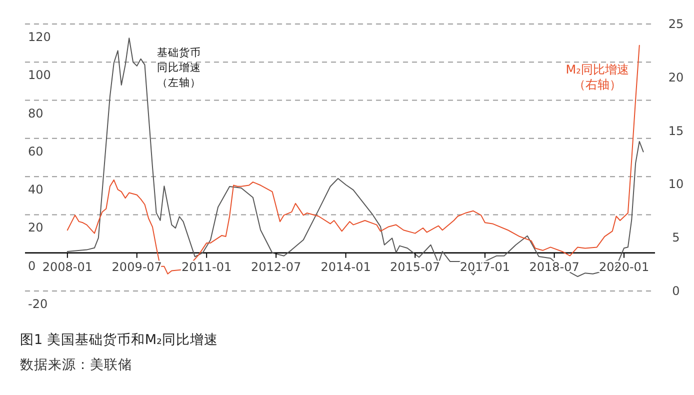 Image resolution: width=694 pixels, height=395 pixels. What do you see at coordinates (137, 267) in the screenshot?
I see `x-tick-label: 2009-07` at bounding box center [137, 267].